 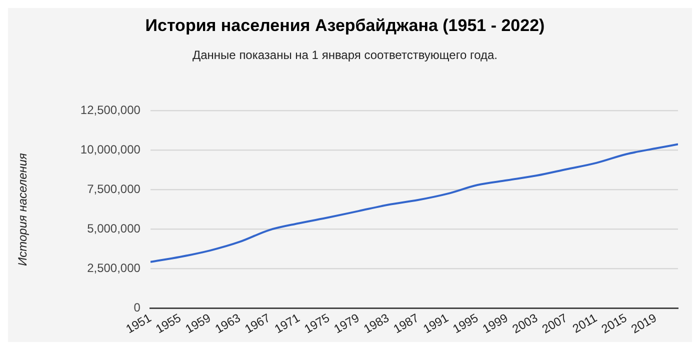 I want to click on x-tick-label: 2007, so click(x=555, y=323).